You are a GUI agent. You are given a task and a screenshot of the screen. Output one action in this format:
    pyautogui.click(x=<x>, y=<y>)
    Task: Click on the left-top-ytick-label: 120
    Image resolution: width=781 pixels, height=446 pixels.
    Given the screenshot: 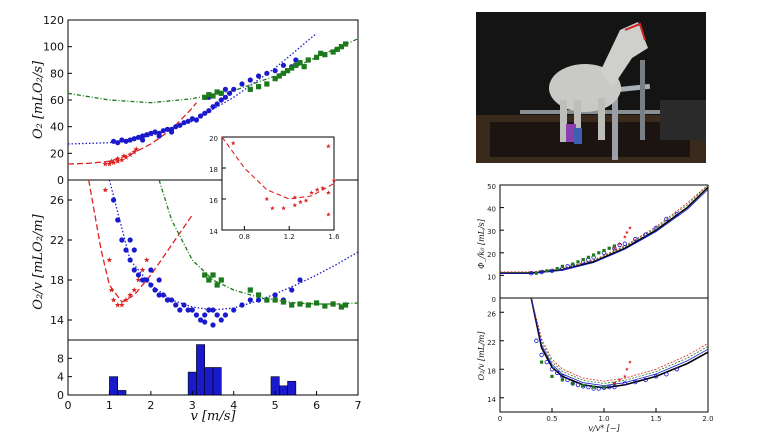 What is the action you would take?
    pyautogui.click(x=53, y=20)
    